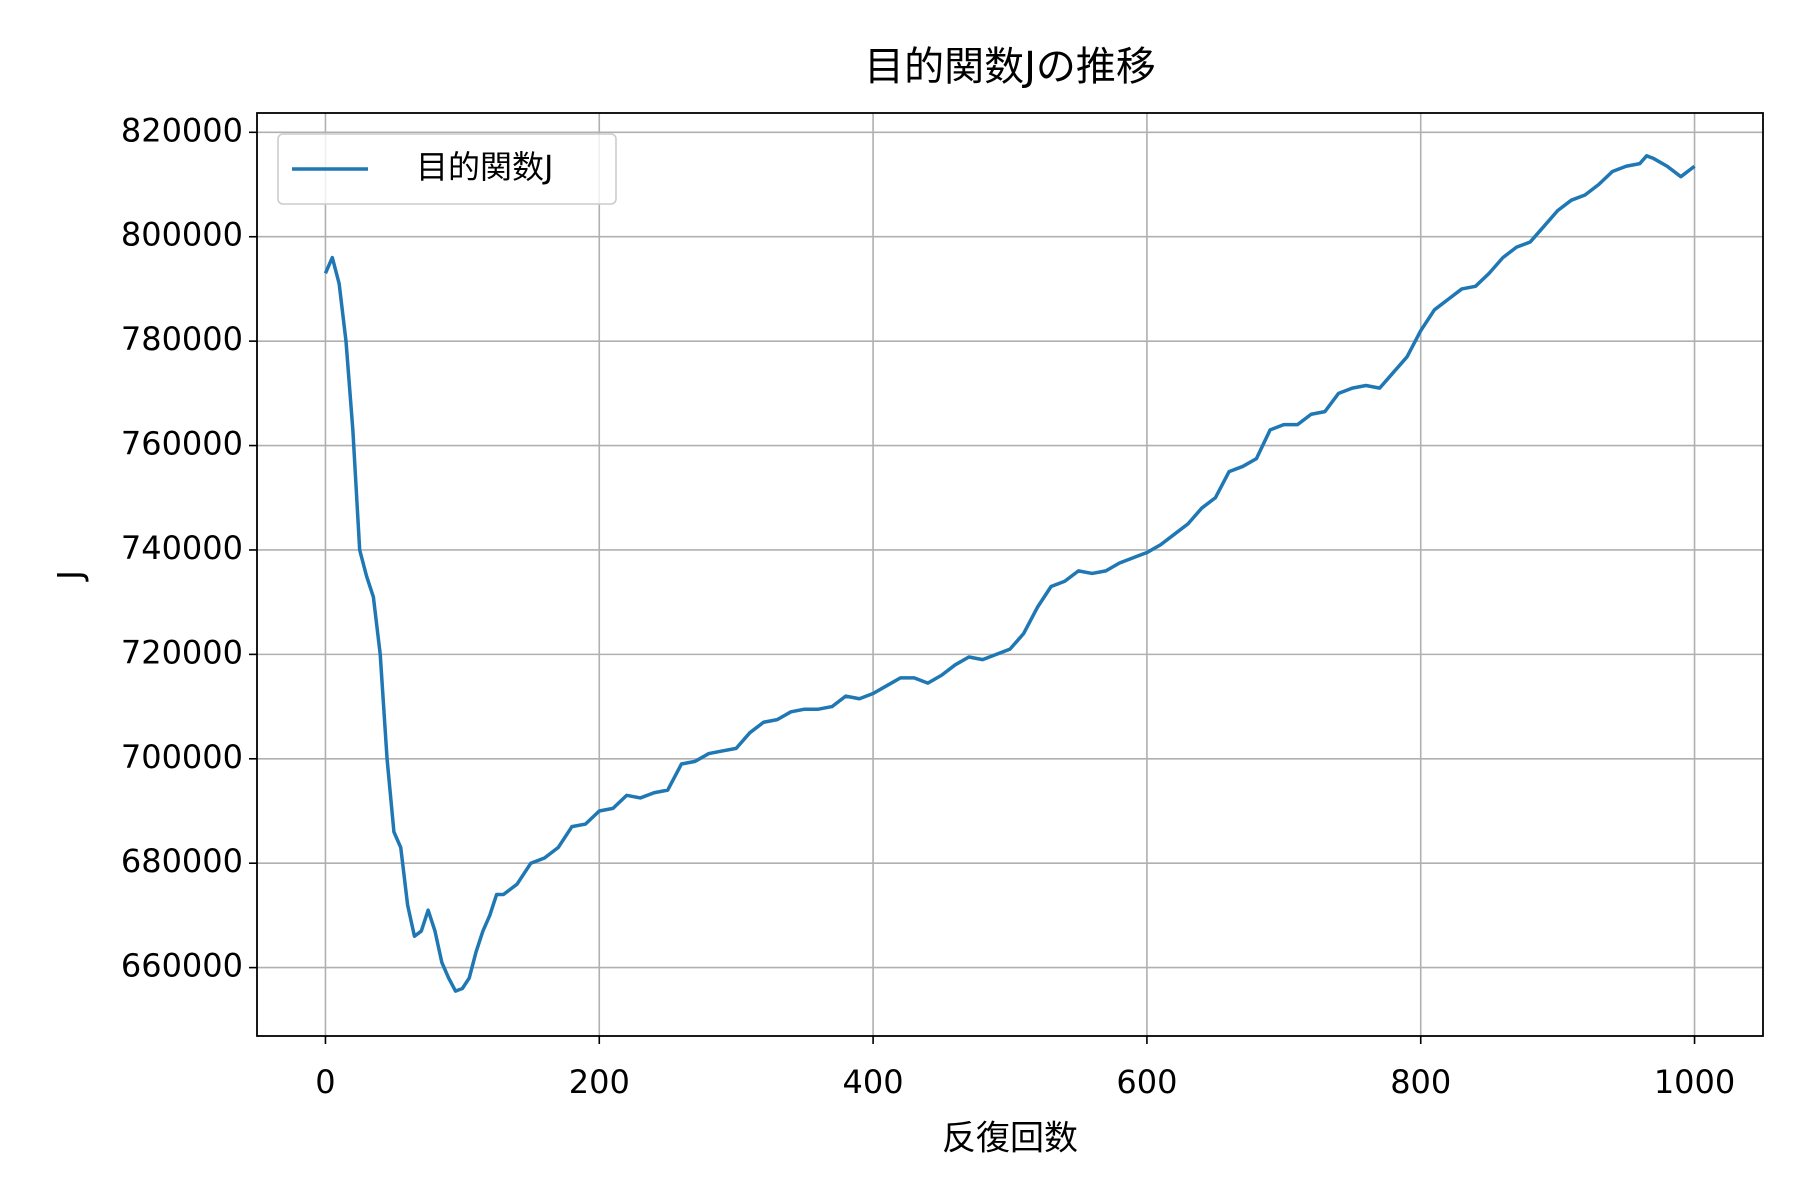  I want to click on y-tick-label: 740000, so click(182, 548).